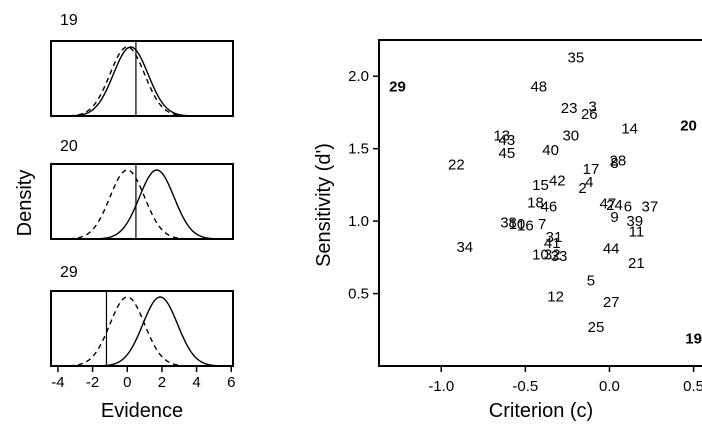  Describe the element at coordinates (397, 86) in the screenshot. I see `participant-point-29: 29` at that location.